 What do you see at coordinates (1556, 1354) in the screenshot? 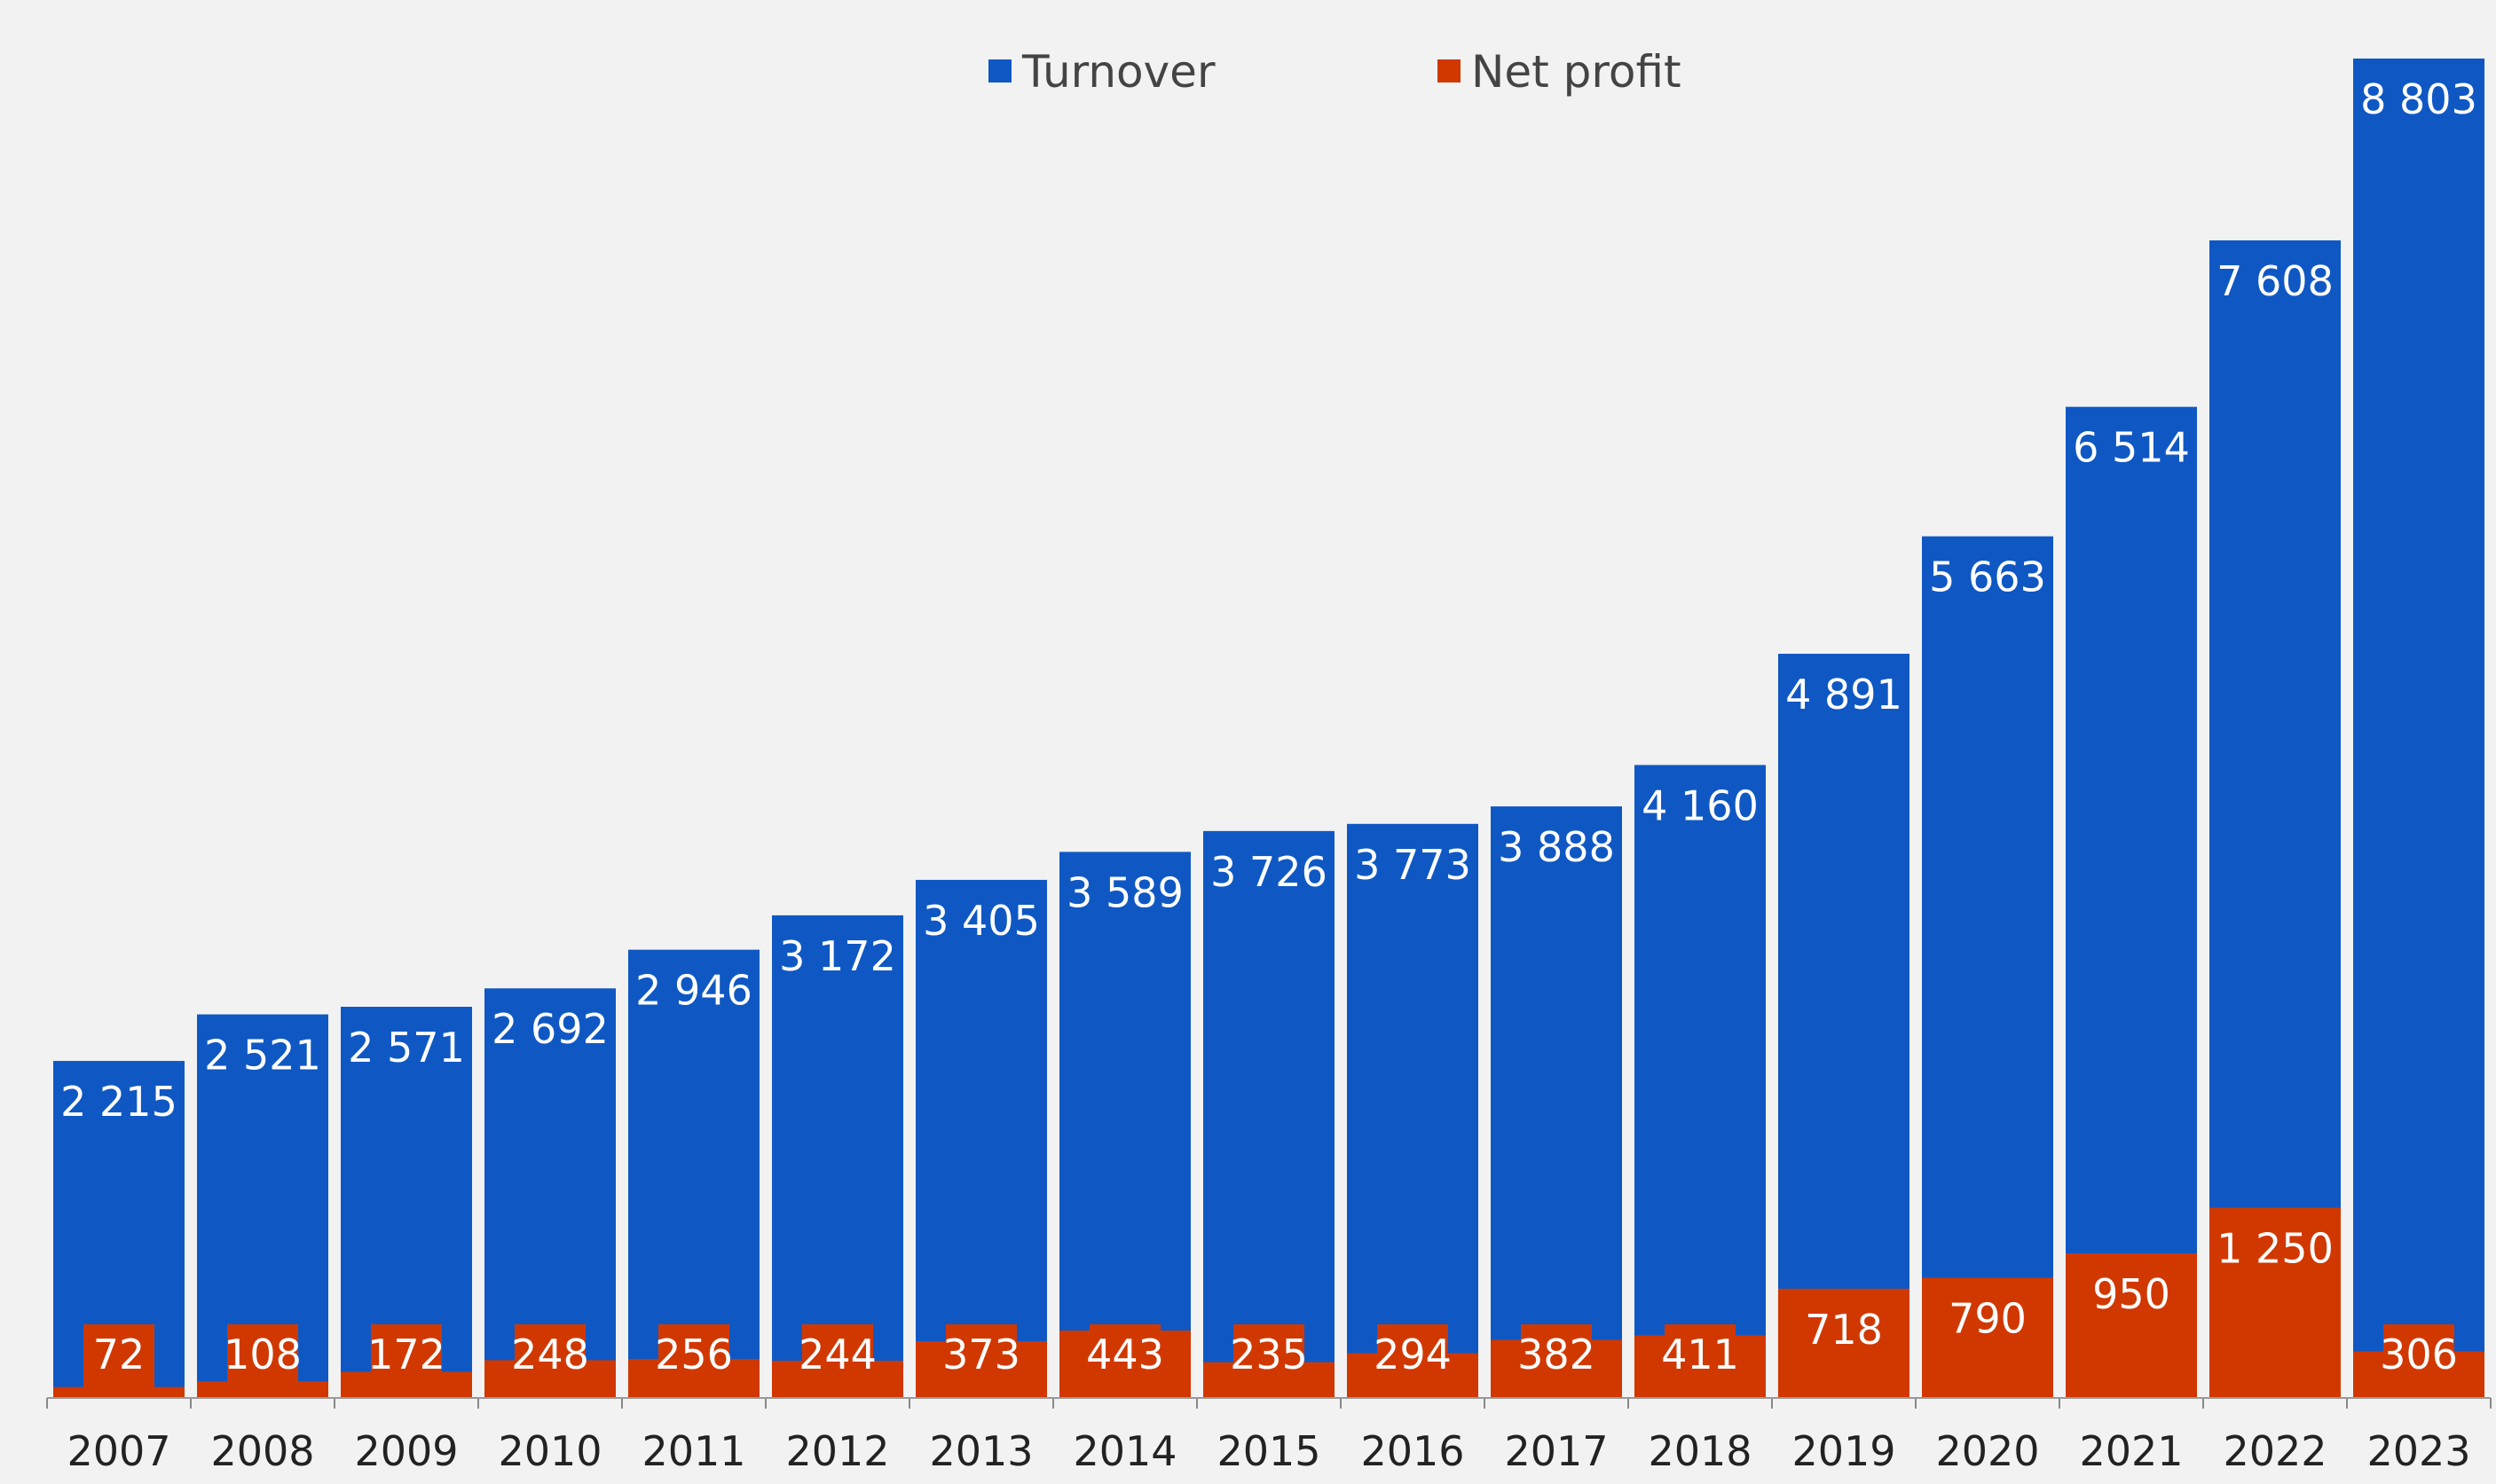
I see `net-profit-value-label-2017: 382` at bounding box center [1556, 1354].